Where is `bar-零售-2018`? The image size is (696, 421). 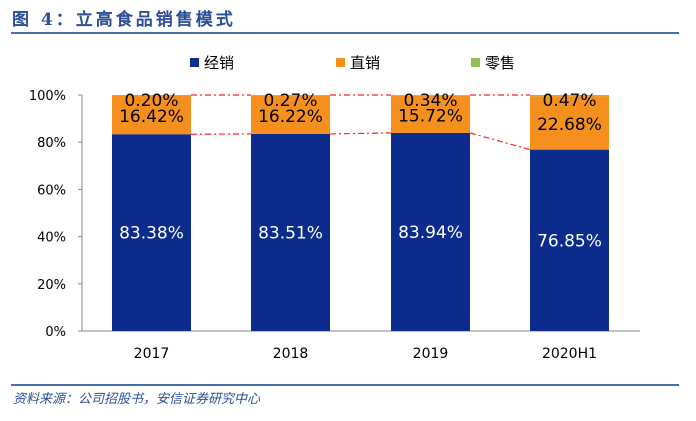 bar-零售-2018 is located at coordinates (290, 95).